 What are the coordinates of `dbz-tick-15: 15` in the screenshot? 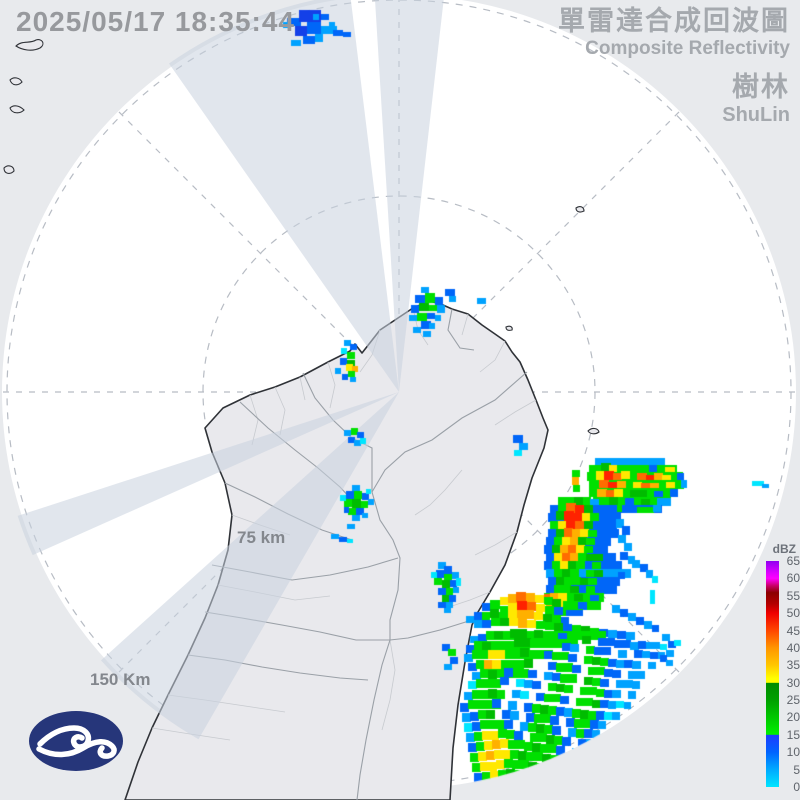 It's located at (793, 734).